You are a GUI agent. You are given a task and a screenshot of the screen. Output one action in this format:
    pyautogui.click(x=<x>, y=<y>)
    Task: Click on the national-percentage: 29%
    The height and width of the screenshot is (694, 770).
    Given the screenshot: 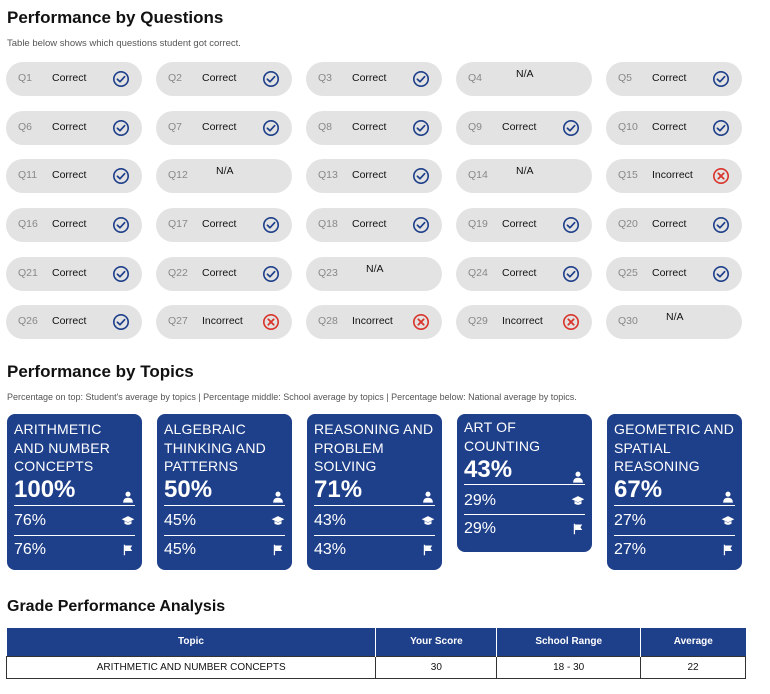 What is the action you would take?
    pyautogui.click(x=480, y=528)
    